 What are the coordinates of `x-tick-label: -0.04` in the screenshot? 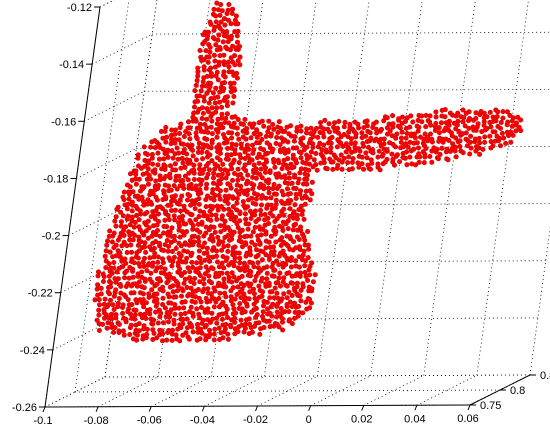 It's located at (202, 420).